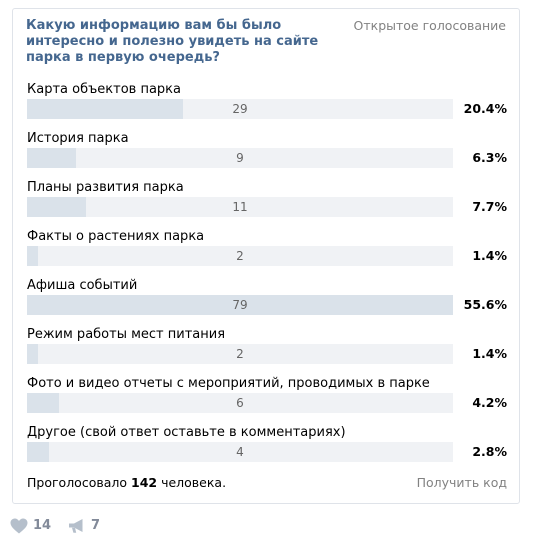 This screenshot has width=534, height=542. I want to click on option-vote-count: 4, so click(240, 452).